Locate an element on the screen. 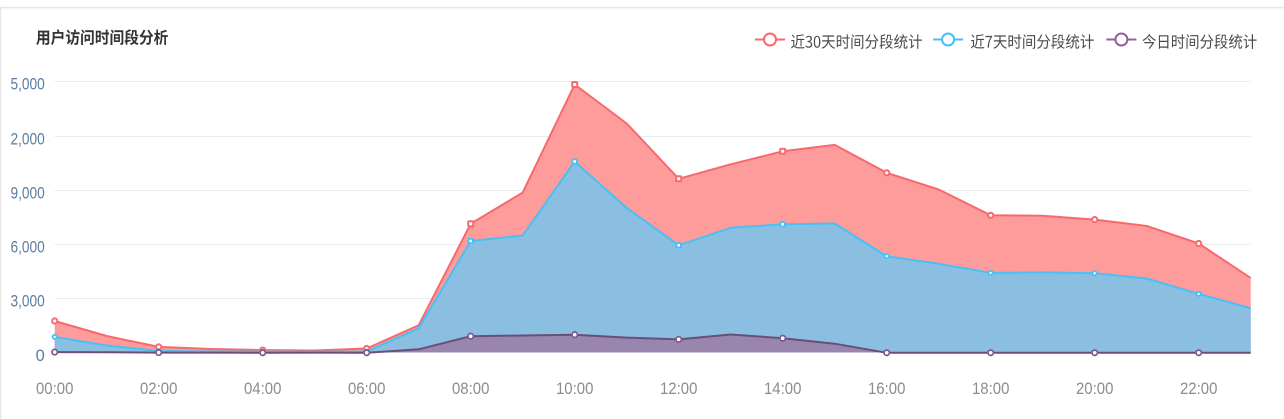  svg-text: 06:00 is located at coordinates (366, 388).